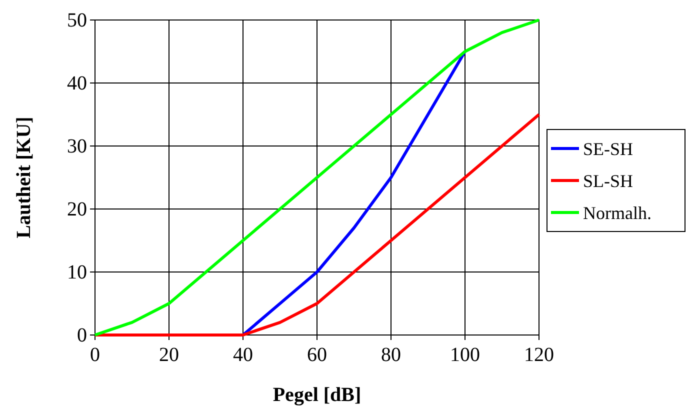 This screenshot has width=687, height=409. Describe the element at coordinates (77, 146) in the screenshot. I see `y-tick-label: 30` at that location.